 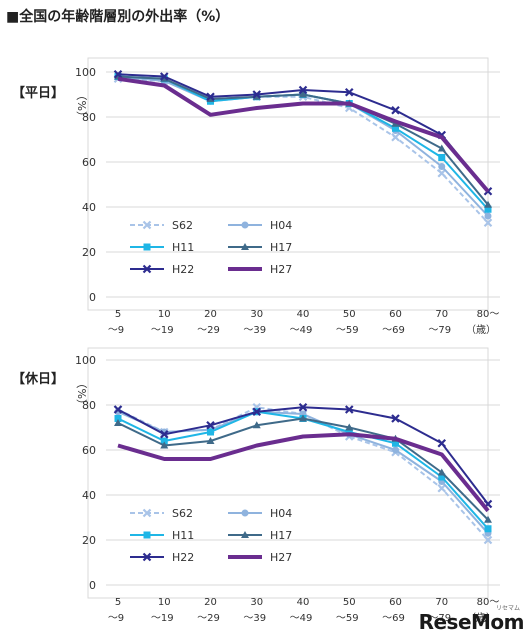 I want to click on panel-label-holiday: 【休日】, so click(x=38, y=379).